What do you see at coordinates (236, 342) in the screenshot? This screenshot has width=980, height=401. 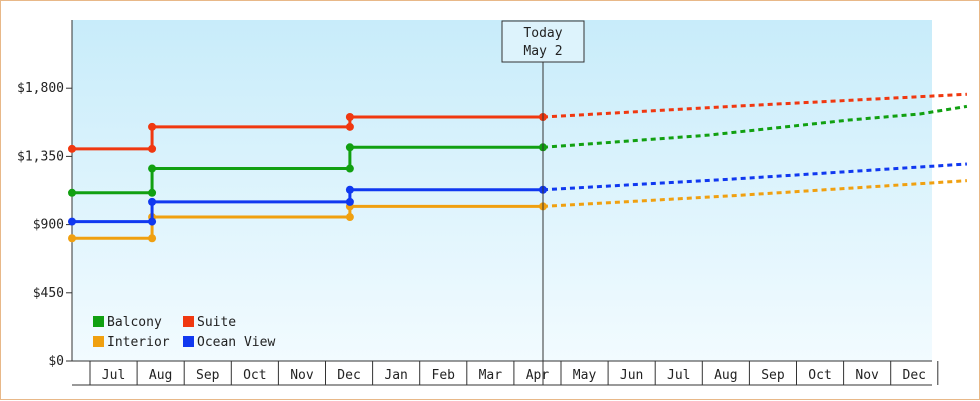 I see `legend-label-ocean-view: Ocean View` at bounding box center [236, 342].